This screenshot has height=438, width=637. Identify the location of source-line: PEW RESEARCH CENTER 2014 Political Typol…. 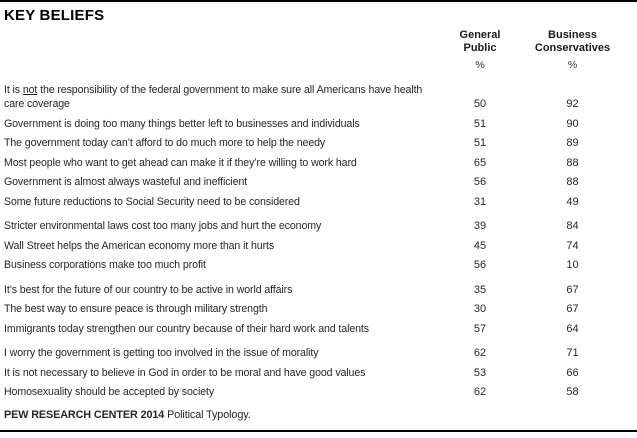
(318, 415).